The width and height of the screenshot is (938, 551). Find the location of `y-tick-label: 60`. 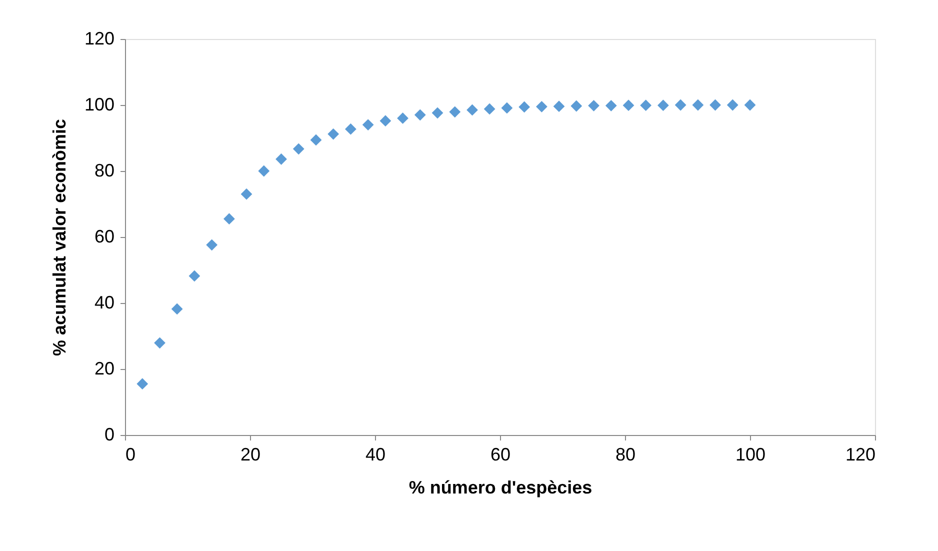

y-tick-label: 60 is located at coordinates (104, 236).